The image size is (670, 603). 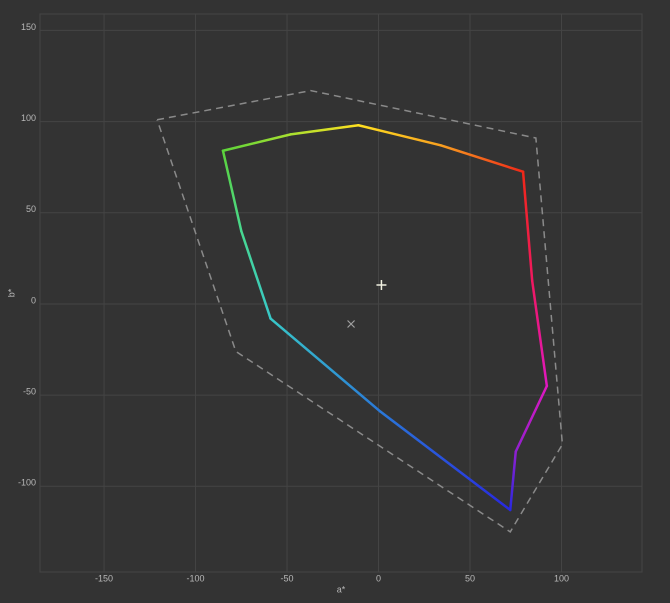 What do you see at coordinates (28, 118) in the screenshot?
I see `y-tick-label: 100` at bounding box center [28, 118].